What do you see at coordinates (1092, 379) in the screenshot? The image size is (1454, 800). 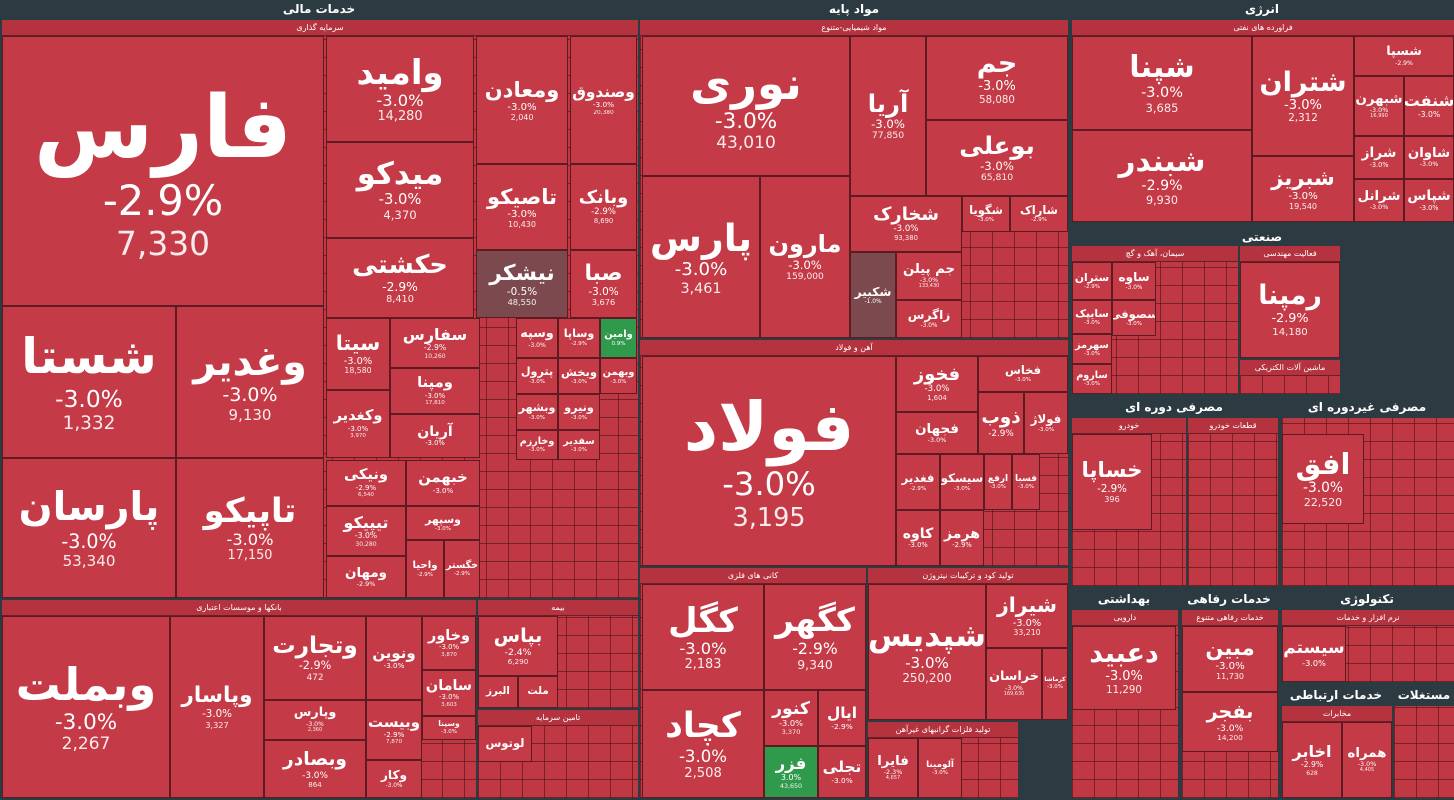 I see `stock-tile: ساروم -3.0%` at bounding box center [1092, 379].